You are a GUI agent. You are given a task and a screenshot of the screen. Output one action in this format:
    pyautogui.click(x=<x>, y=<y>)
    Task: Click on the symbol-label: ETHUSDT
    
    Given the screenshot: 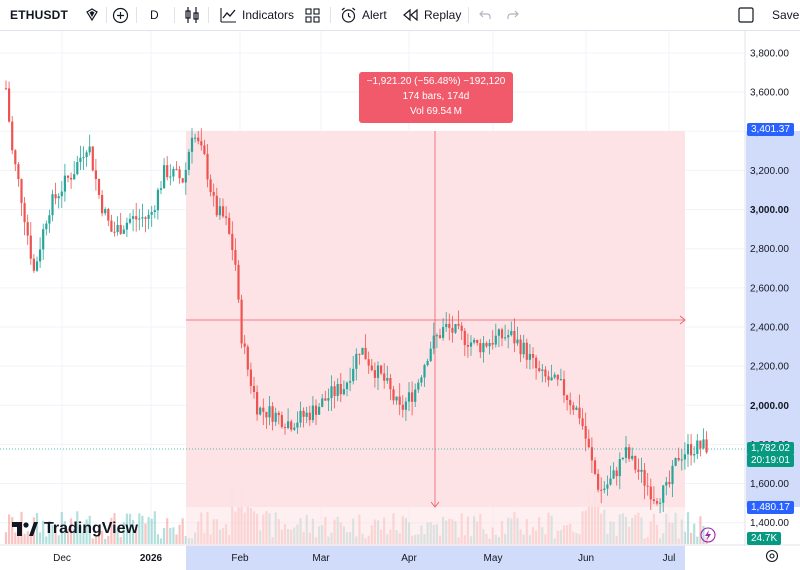 What is the action you would take?
    pyautogui.click(x=39, y=15)
    